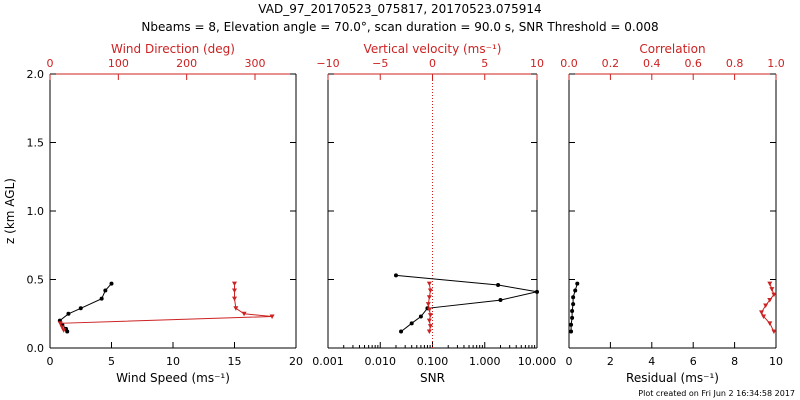 Image resolution: width=800 pixels, height=400 pixels. Describe the element at coordinates (611, 63) in the screenshot. I see `top-tick-label: 0.2` at that location.